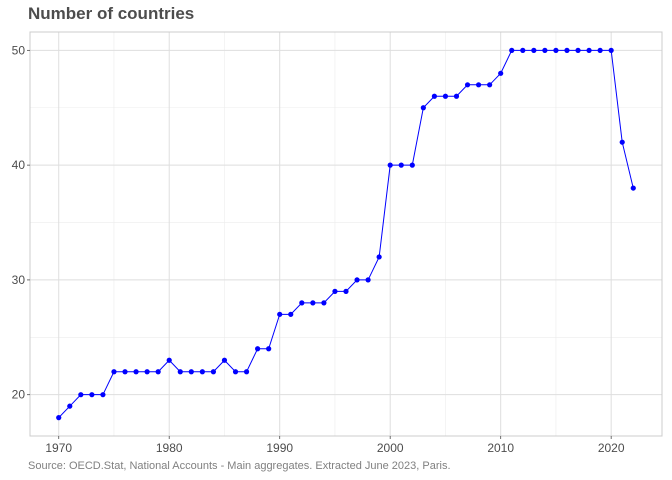 Image resolution: width=672 pixels, height=480 pixels. Describe the element at coordinates (21, 222) in the screenshot. I see `y-axis-ticks: 20 30 40 50` at that location.